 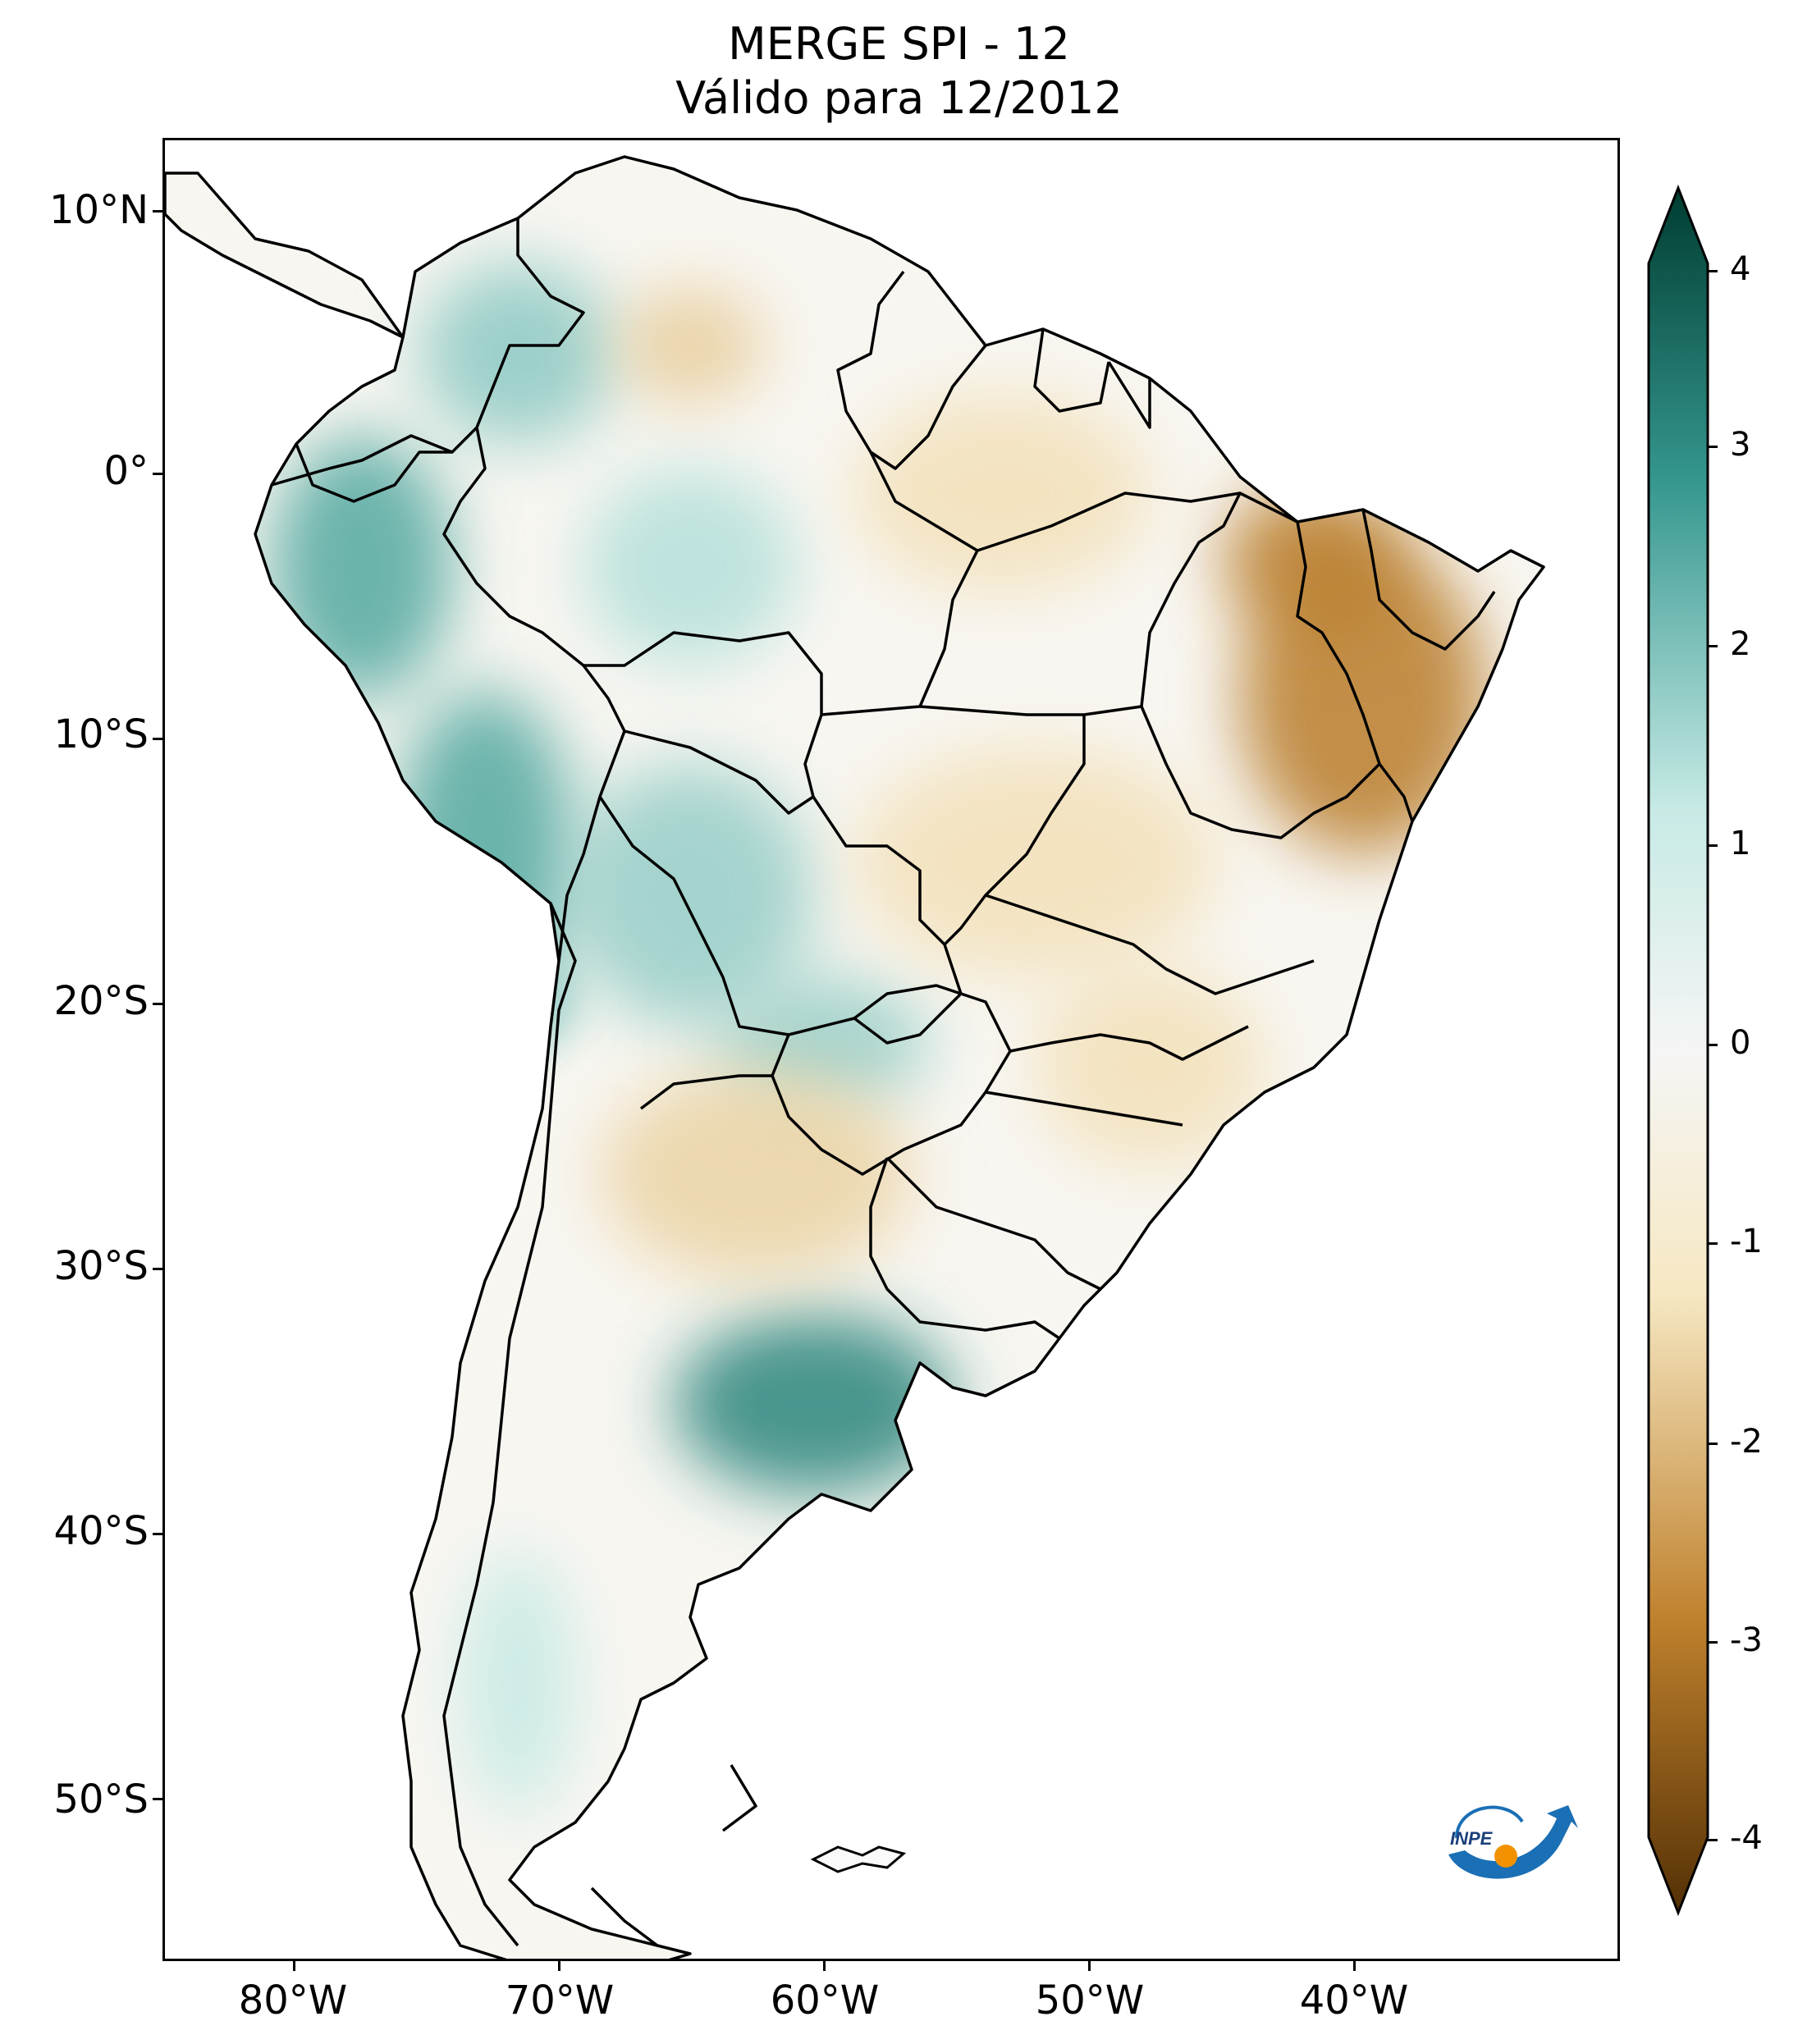 I want to click on map-title-line-1: MERGE SPI - 12, so click(x=899, y=44).